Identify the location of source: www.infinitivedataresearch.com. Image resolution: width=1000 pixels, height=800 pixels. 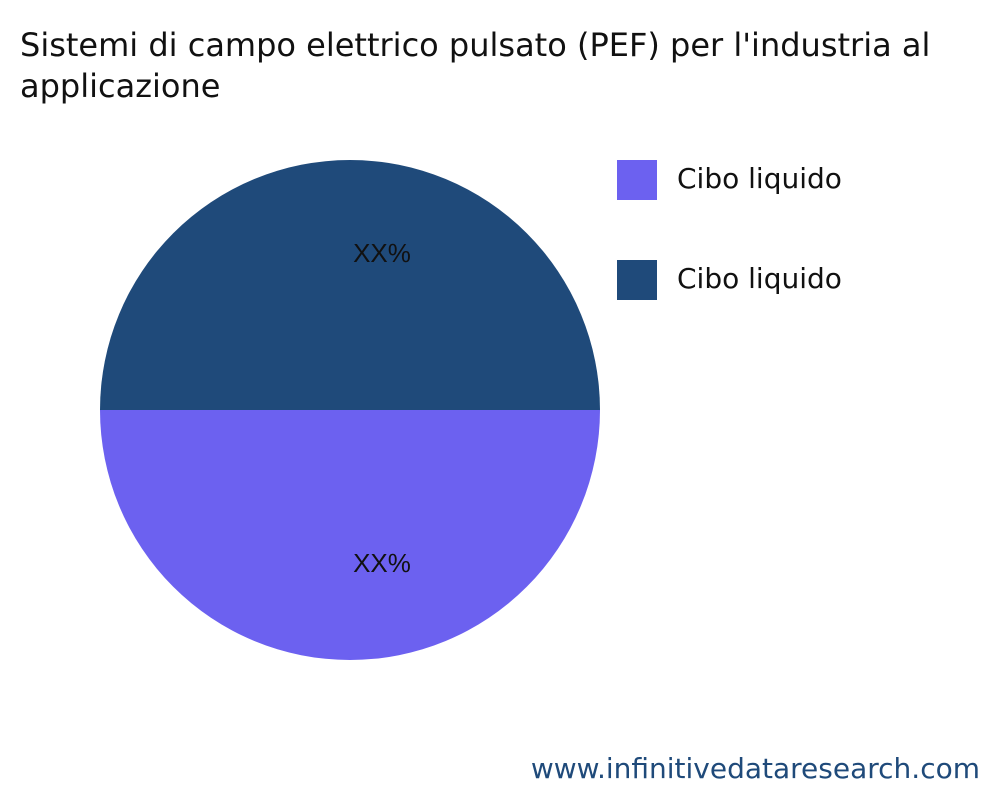
(755, 768).